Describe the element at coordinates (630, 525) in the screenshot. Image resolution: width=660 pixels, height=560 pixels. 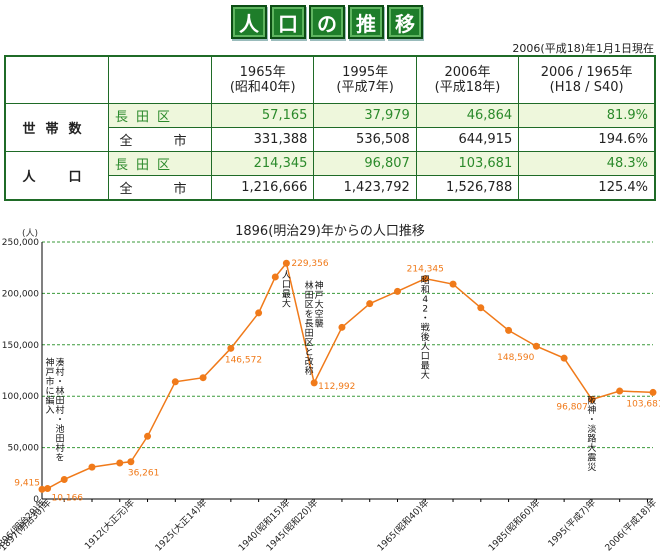
I see `x-tick-label: 2006(平成18)年` at that location.